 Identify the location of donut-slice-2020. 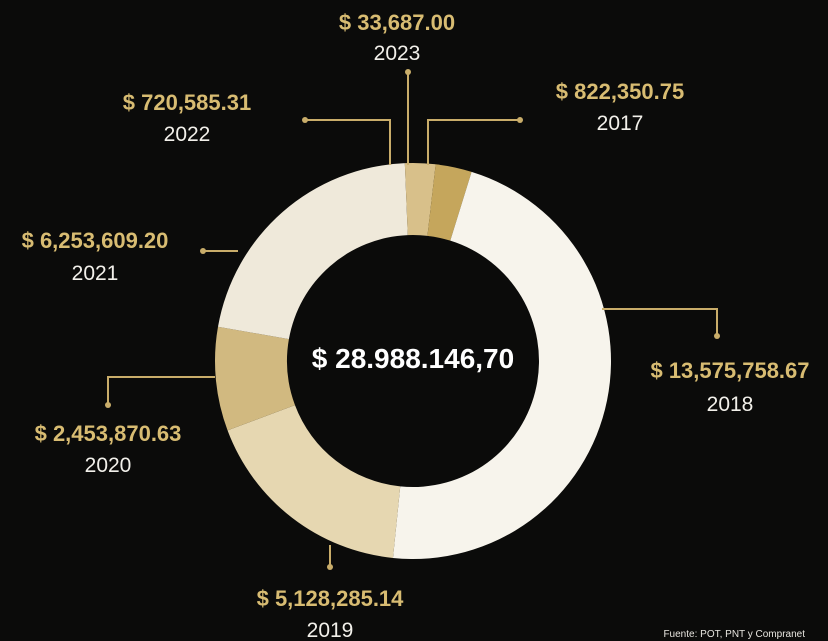
(255, 378).